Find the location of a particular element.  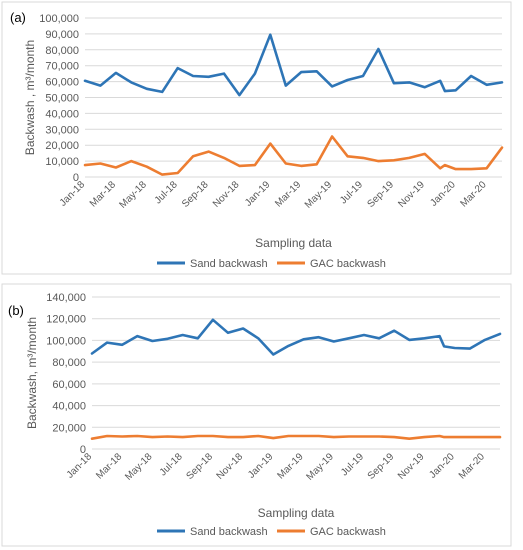

y-axis-title: Backwash , m³/month is located at coordinates (30, 97).